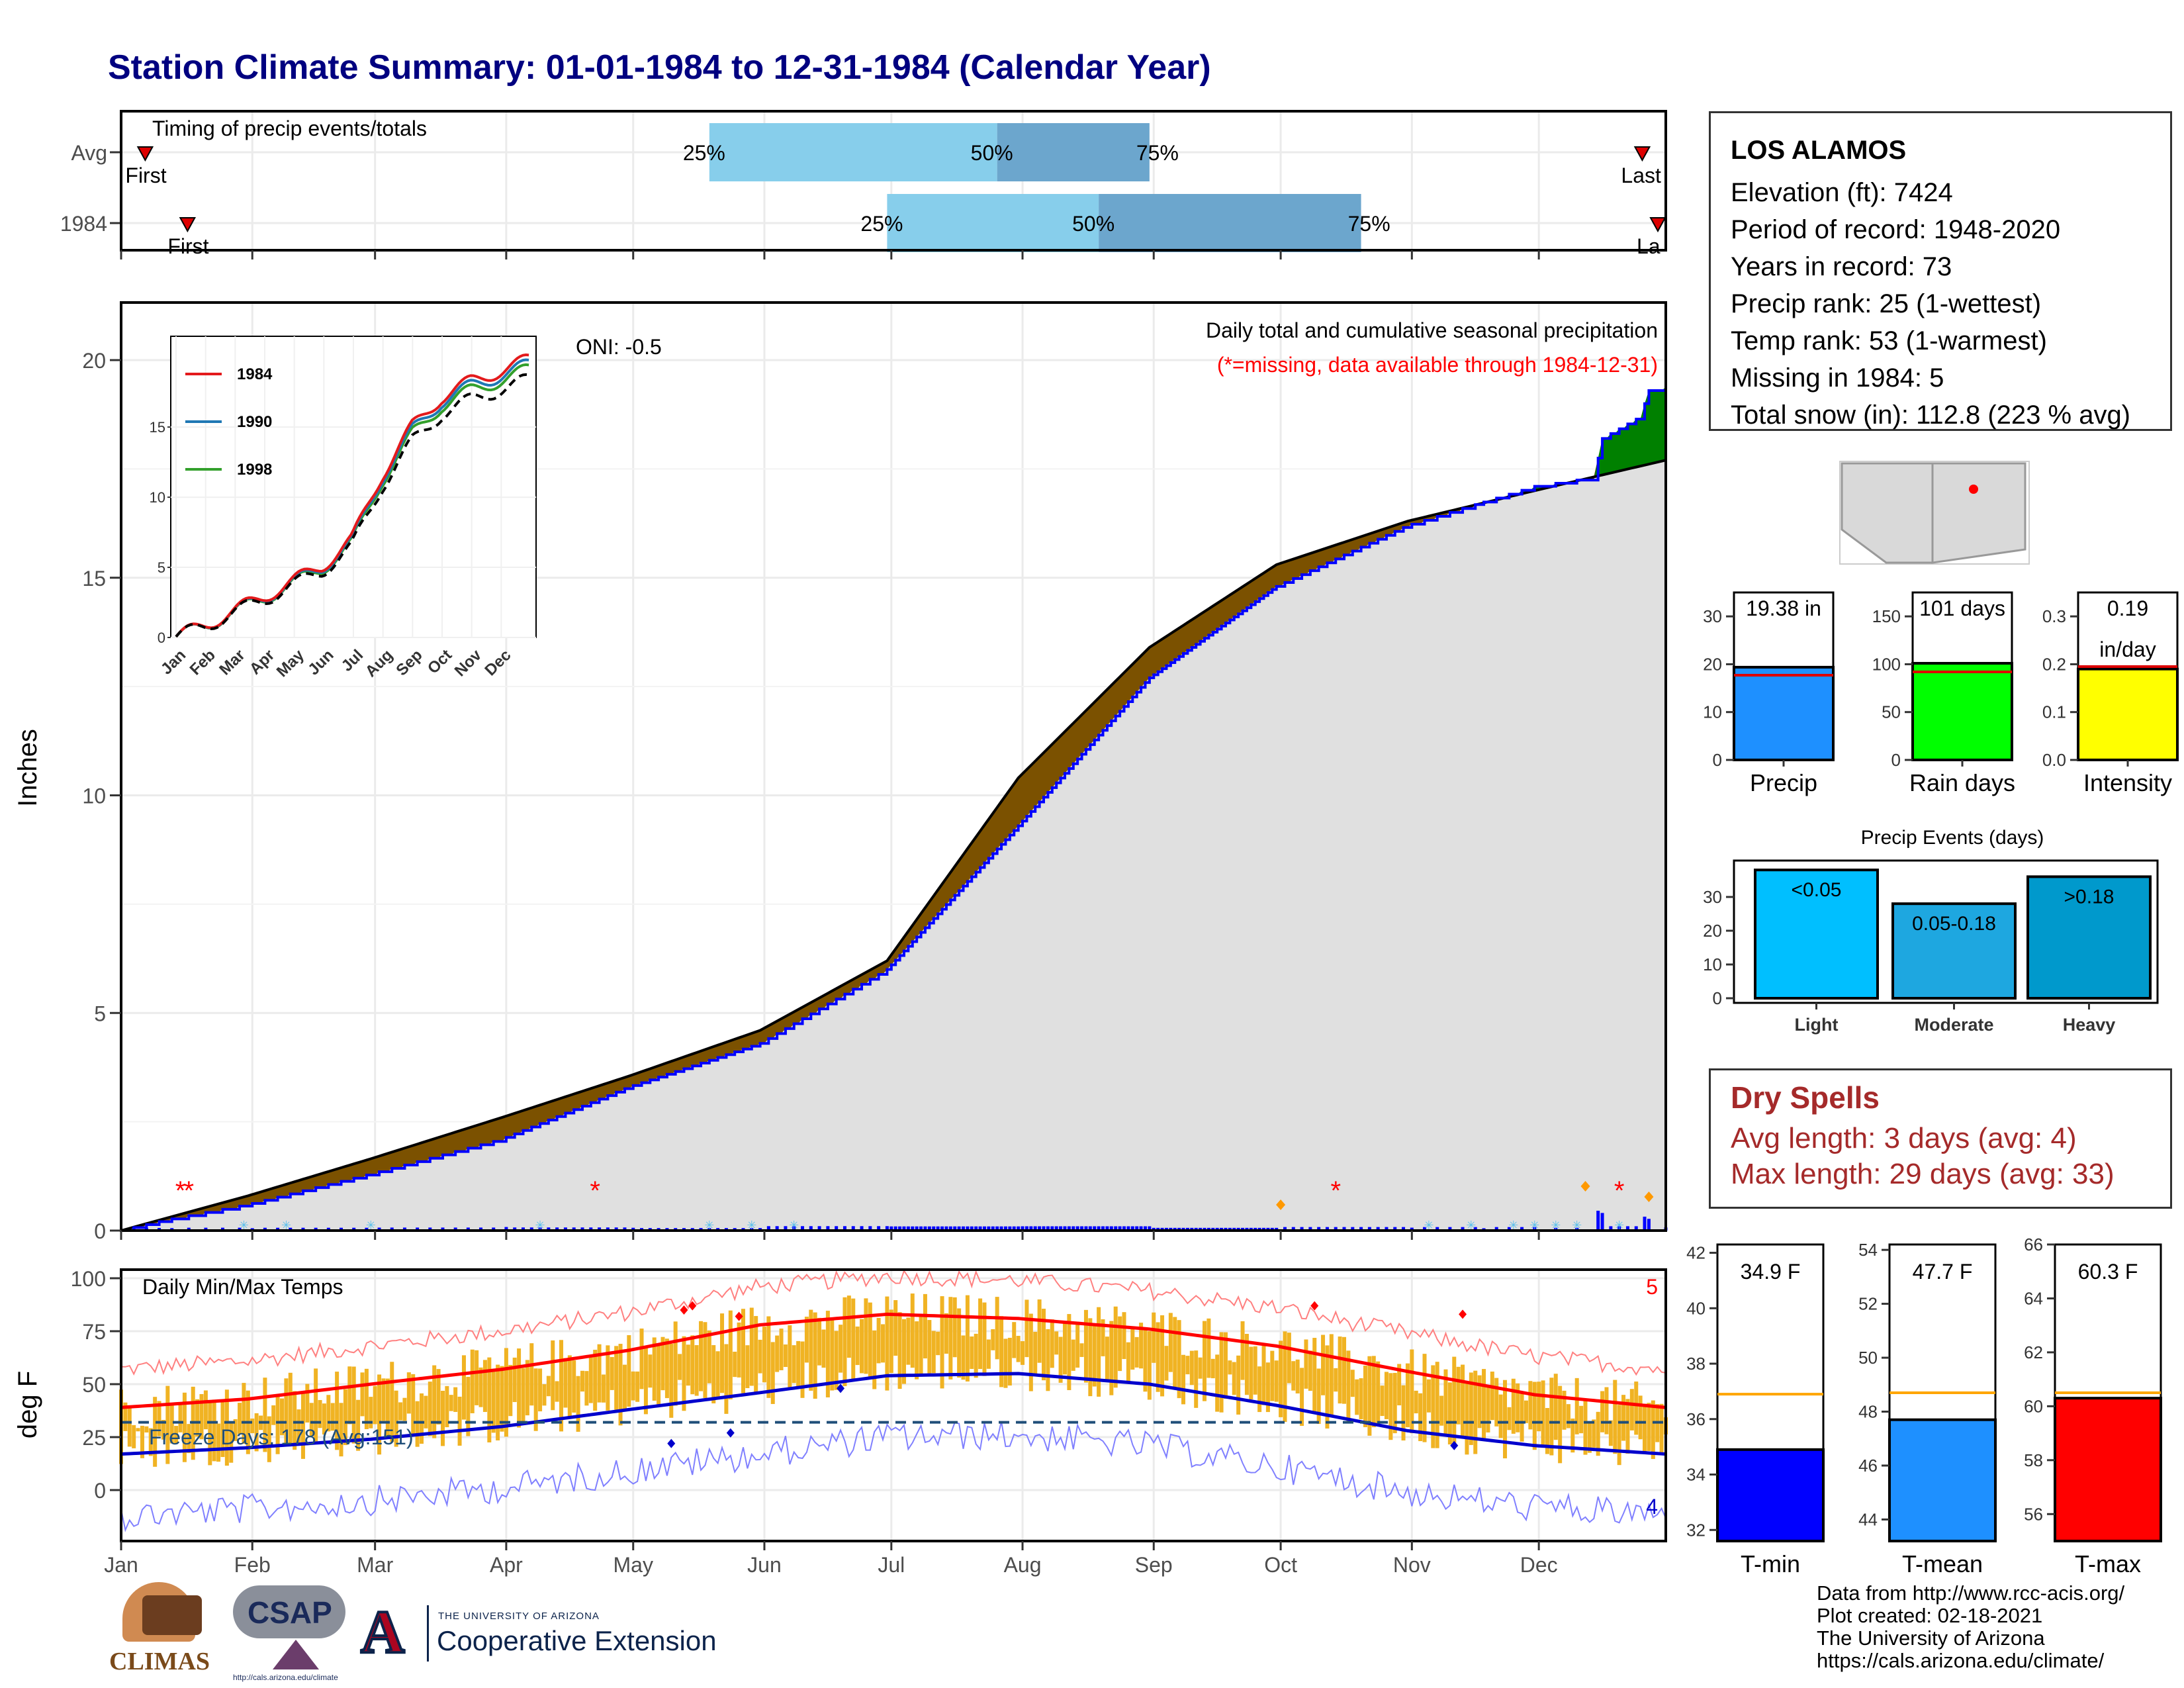 The width and height of the screenshot is (2184, 1688). Describe the element at coordinates (94, 1438) in the screenshot. I see `temp-y-tick-label: 25` at that location.